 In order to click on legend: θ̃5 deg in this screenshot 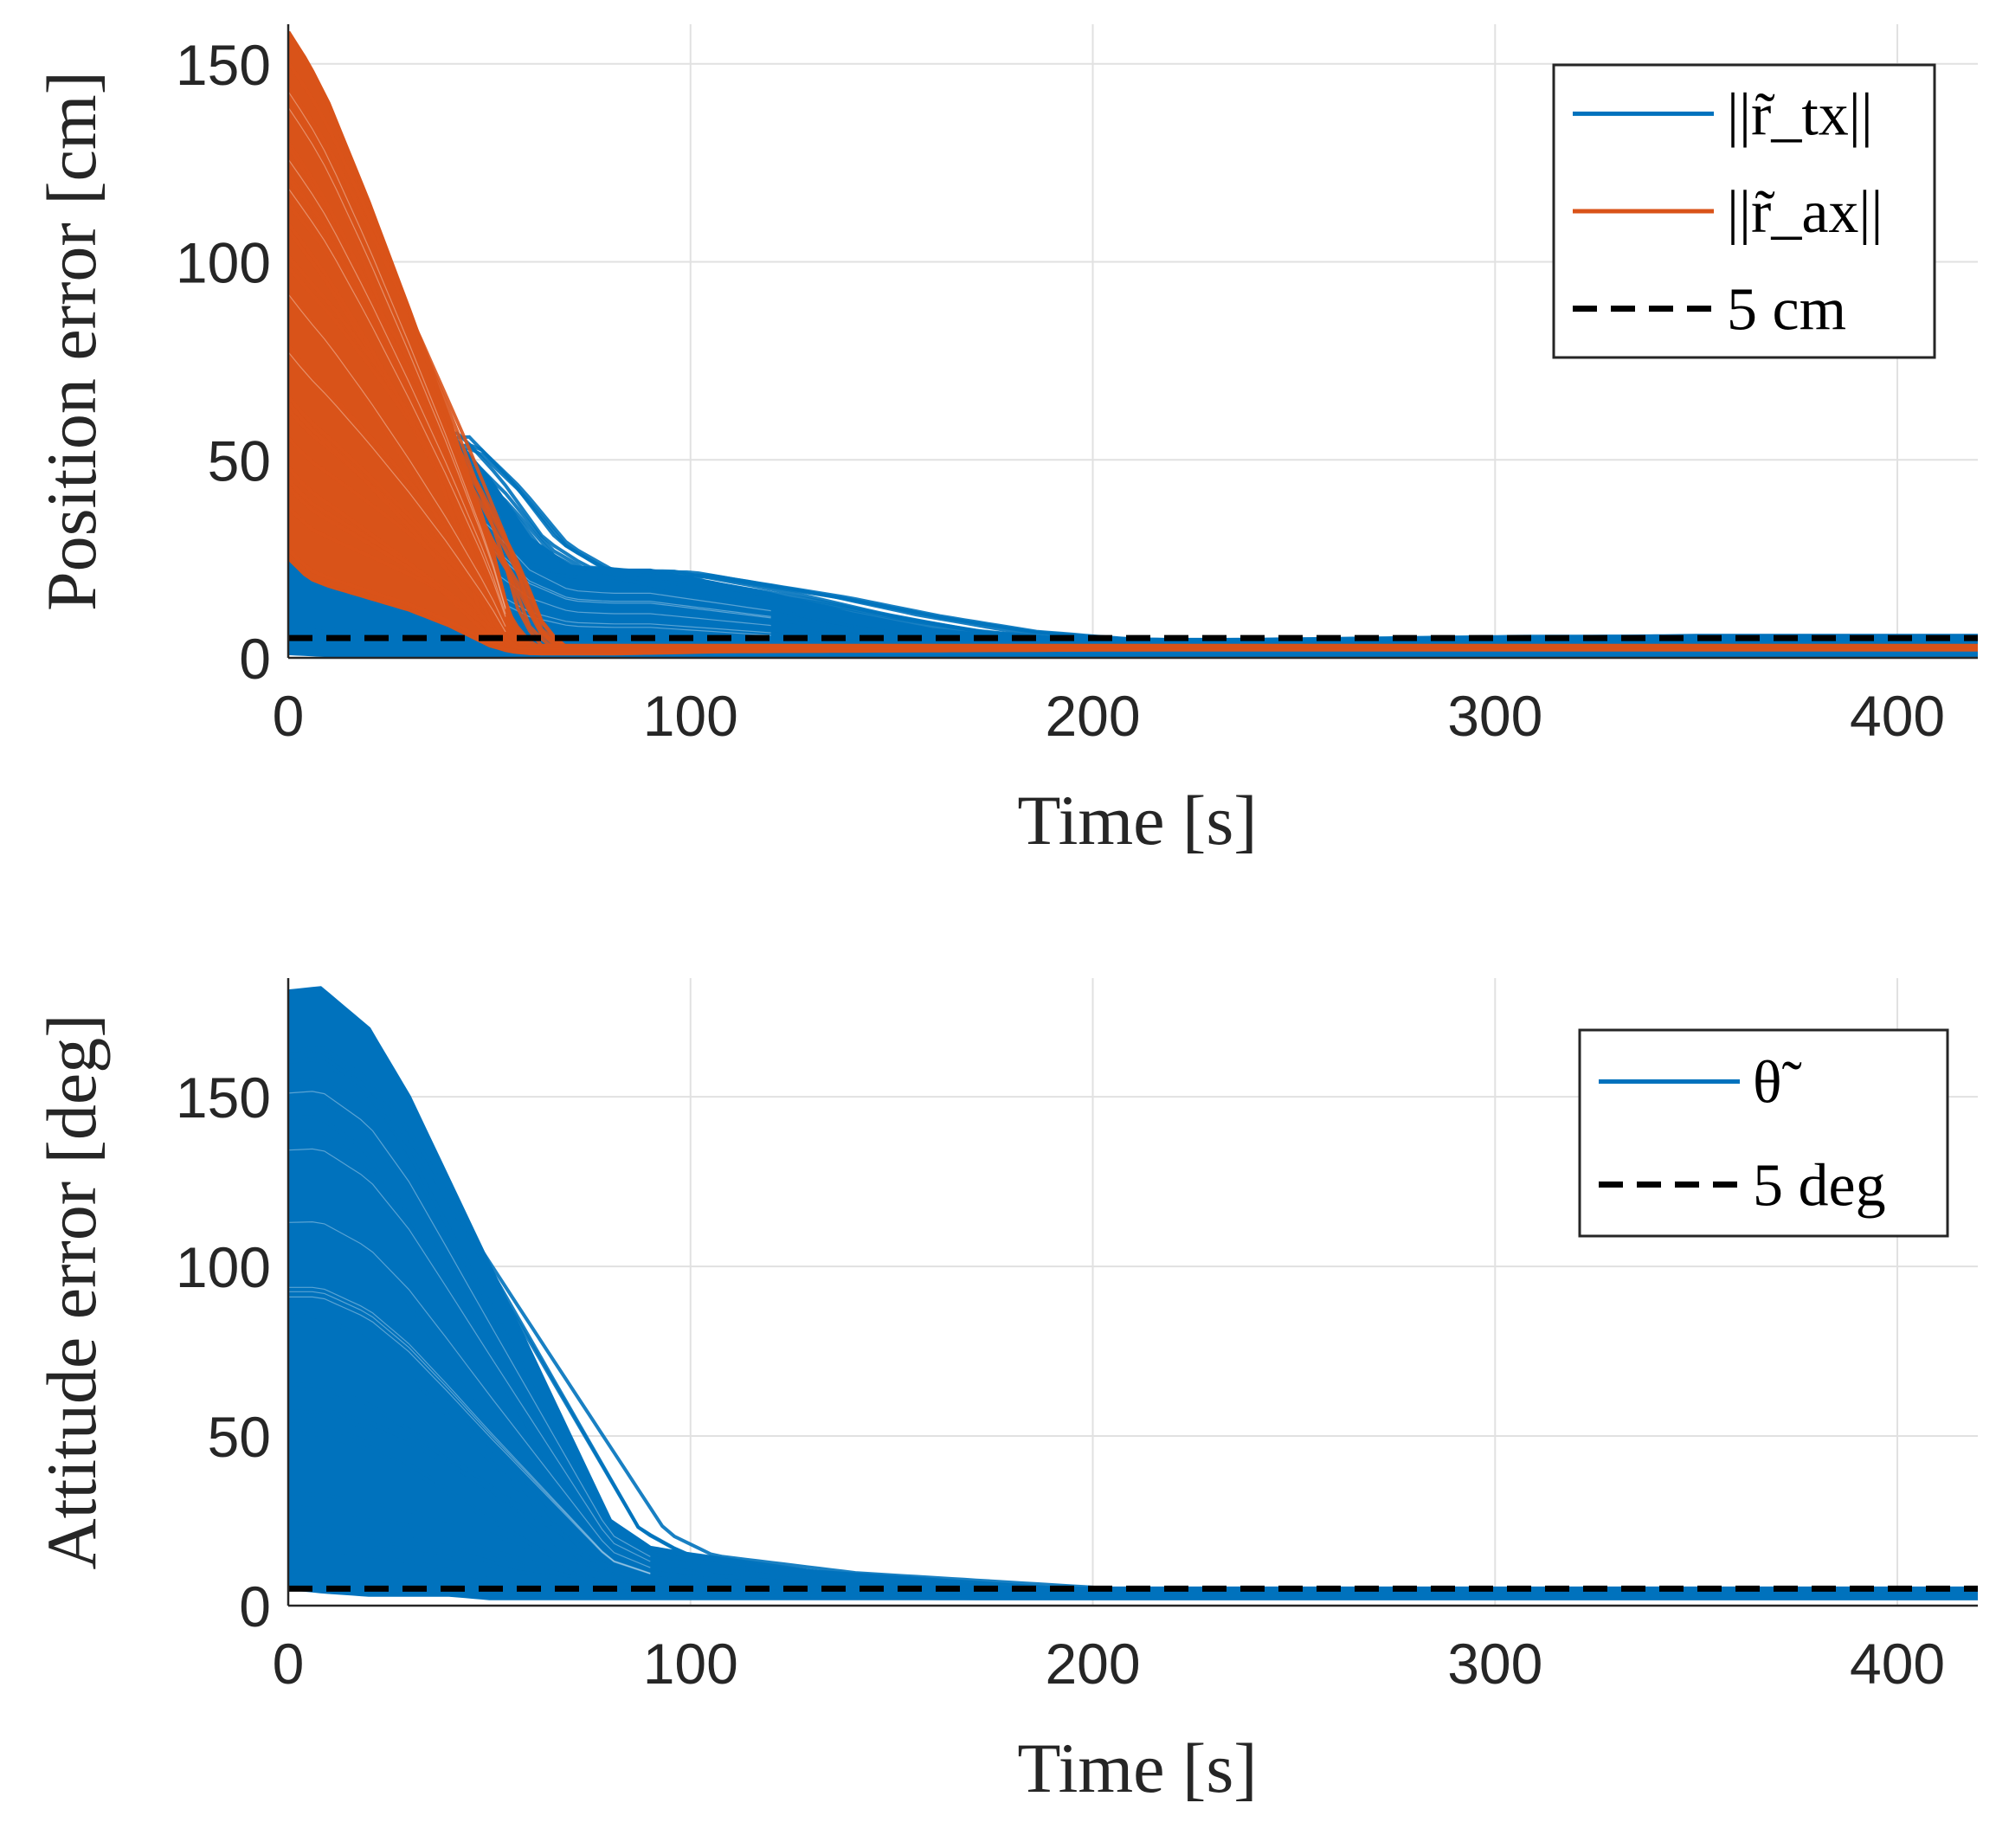, I will do `click(1764, 1133)`.